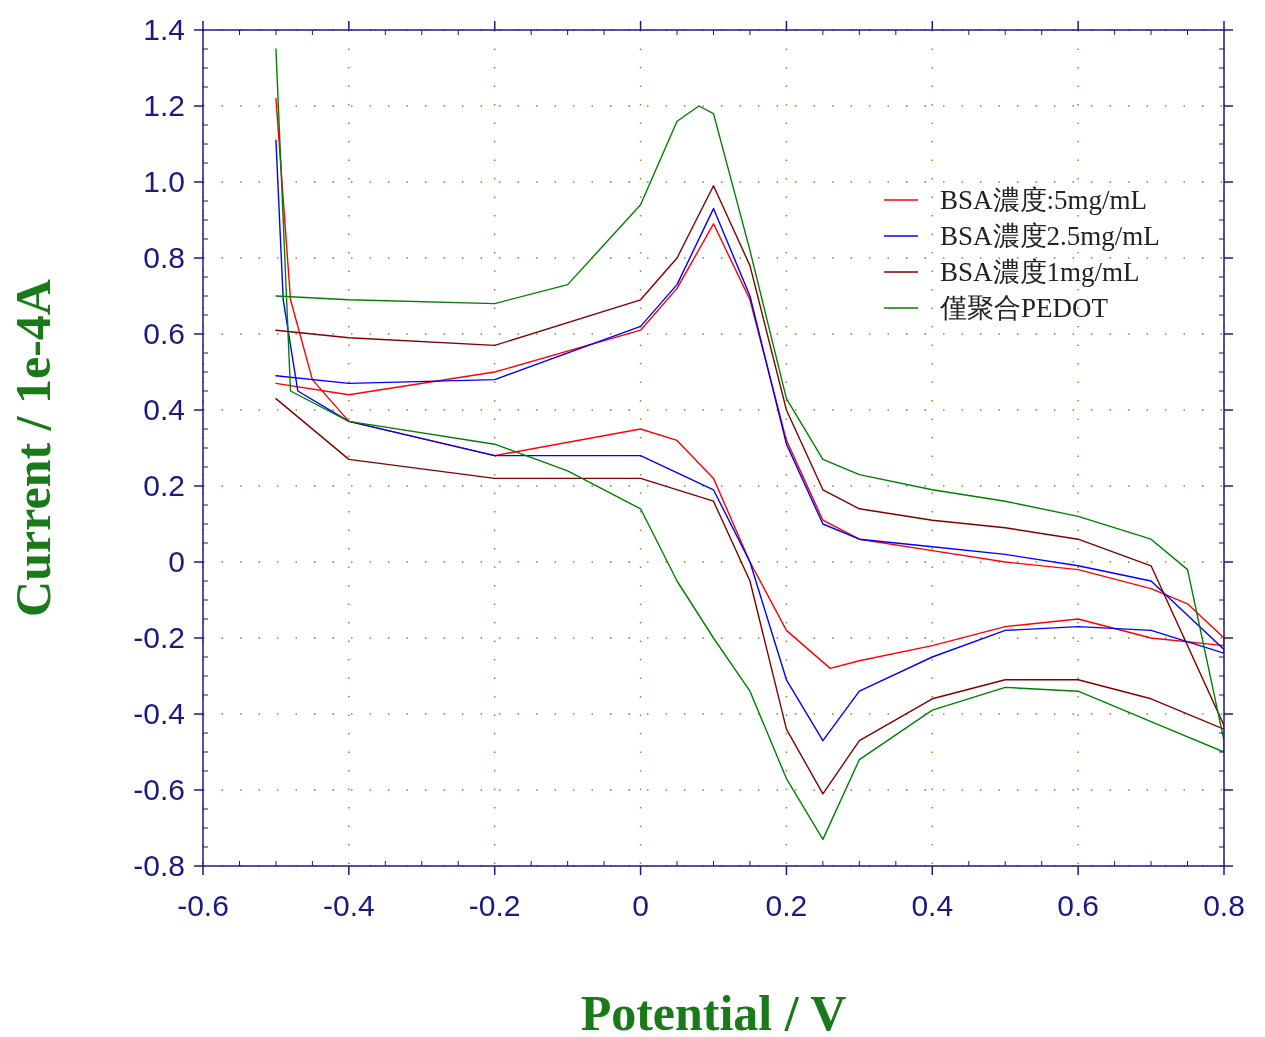 The image size is (1265, 1037). What do you see at coordinates (786, 905) in the screenshot?
I see `x-tick-label: 0.2` at bounding box center [786, 905].